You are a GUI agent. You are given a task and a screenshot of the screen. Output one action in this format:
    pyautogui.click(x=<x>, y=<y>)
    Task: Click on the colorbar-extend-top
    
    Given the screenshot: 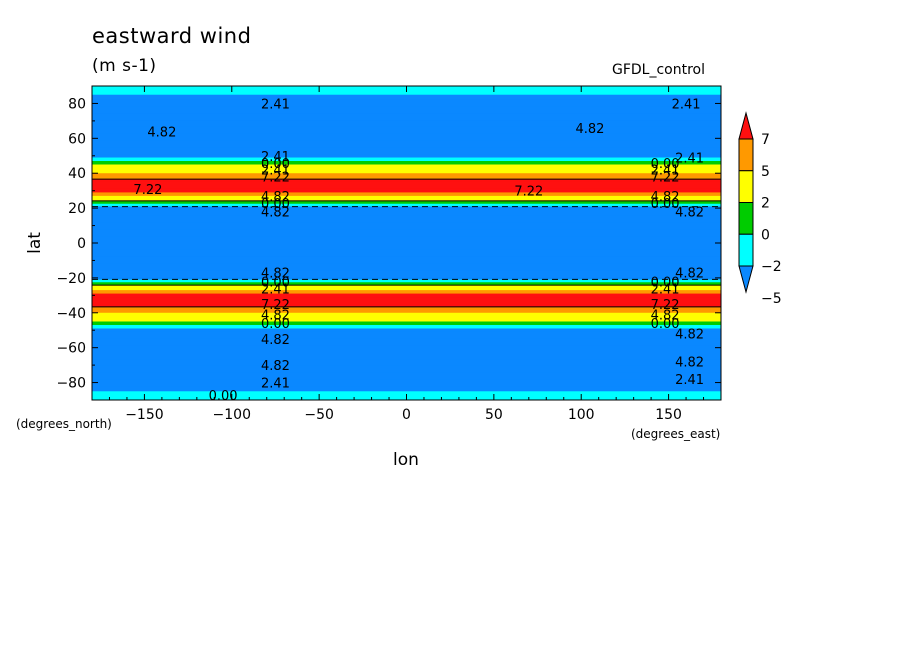 What is the action you would take?
    pyautogui.click(x=746, y=125)
    